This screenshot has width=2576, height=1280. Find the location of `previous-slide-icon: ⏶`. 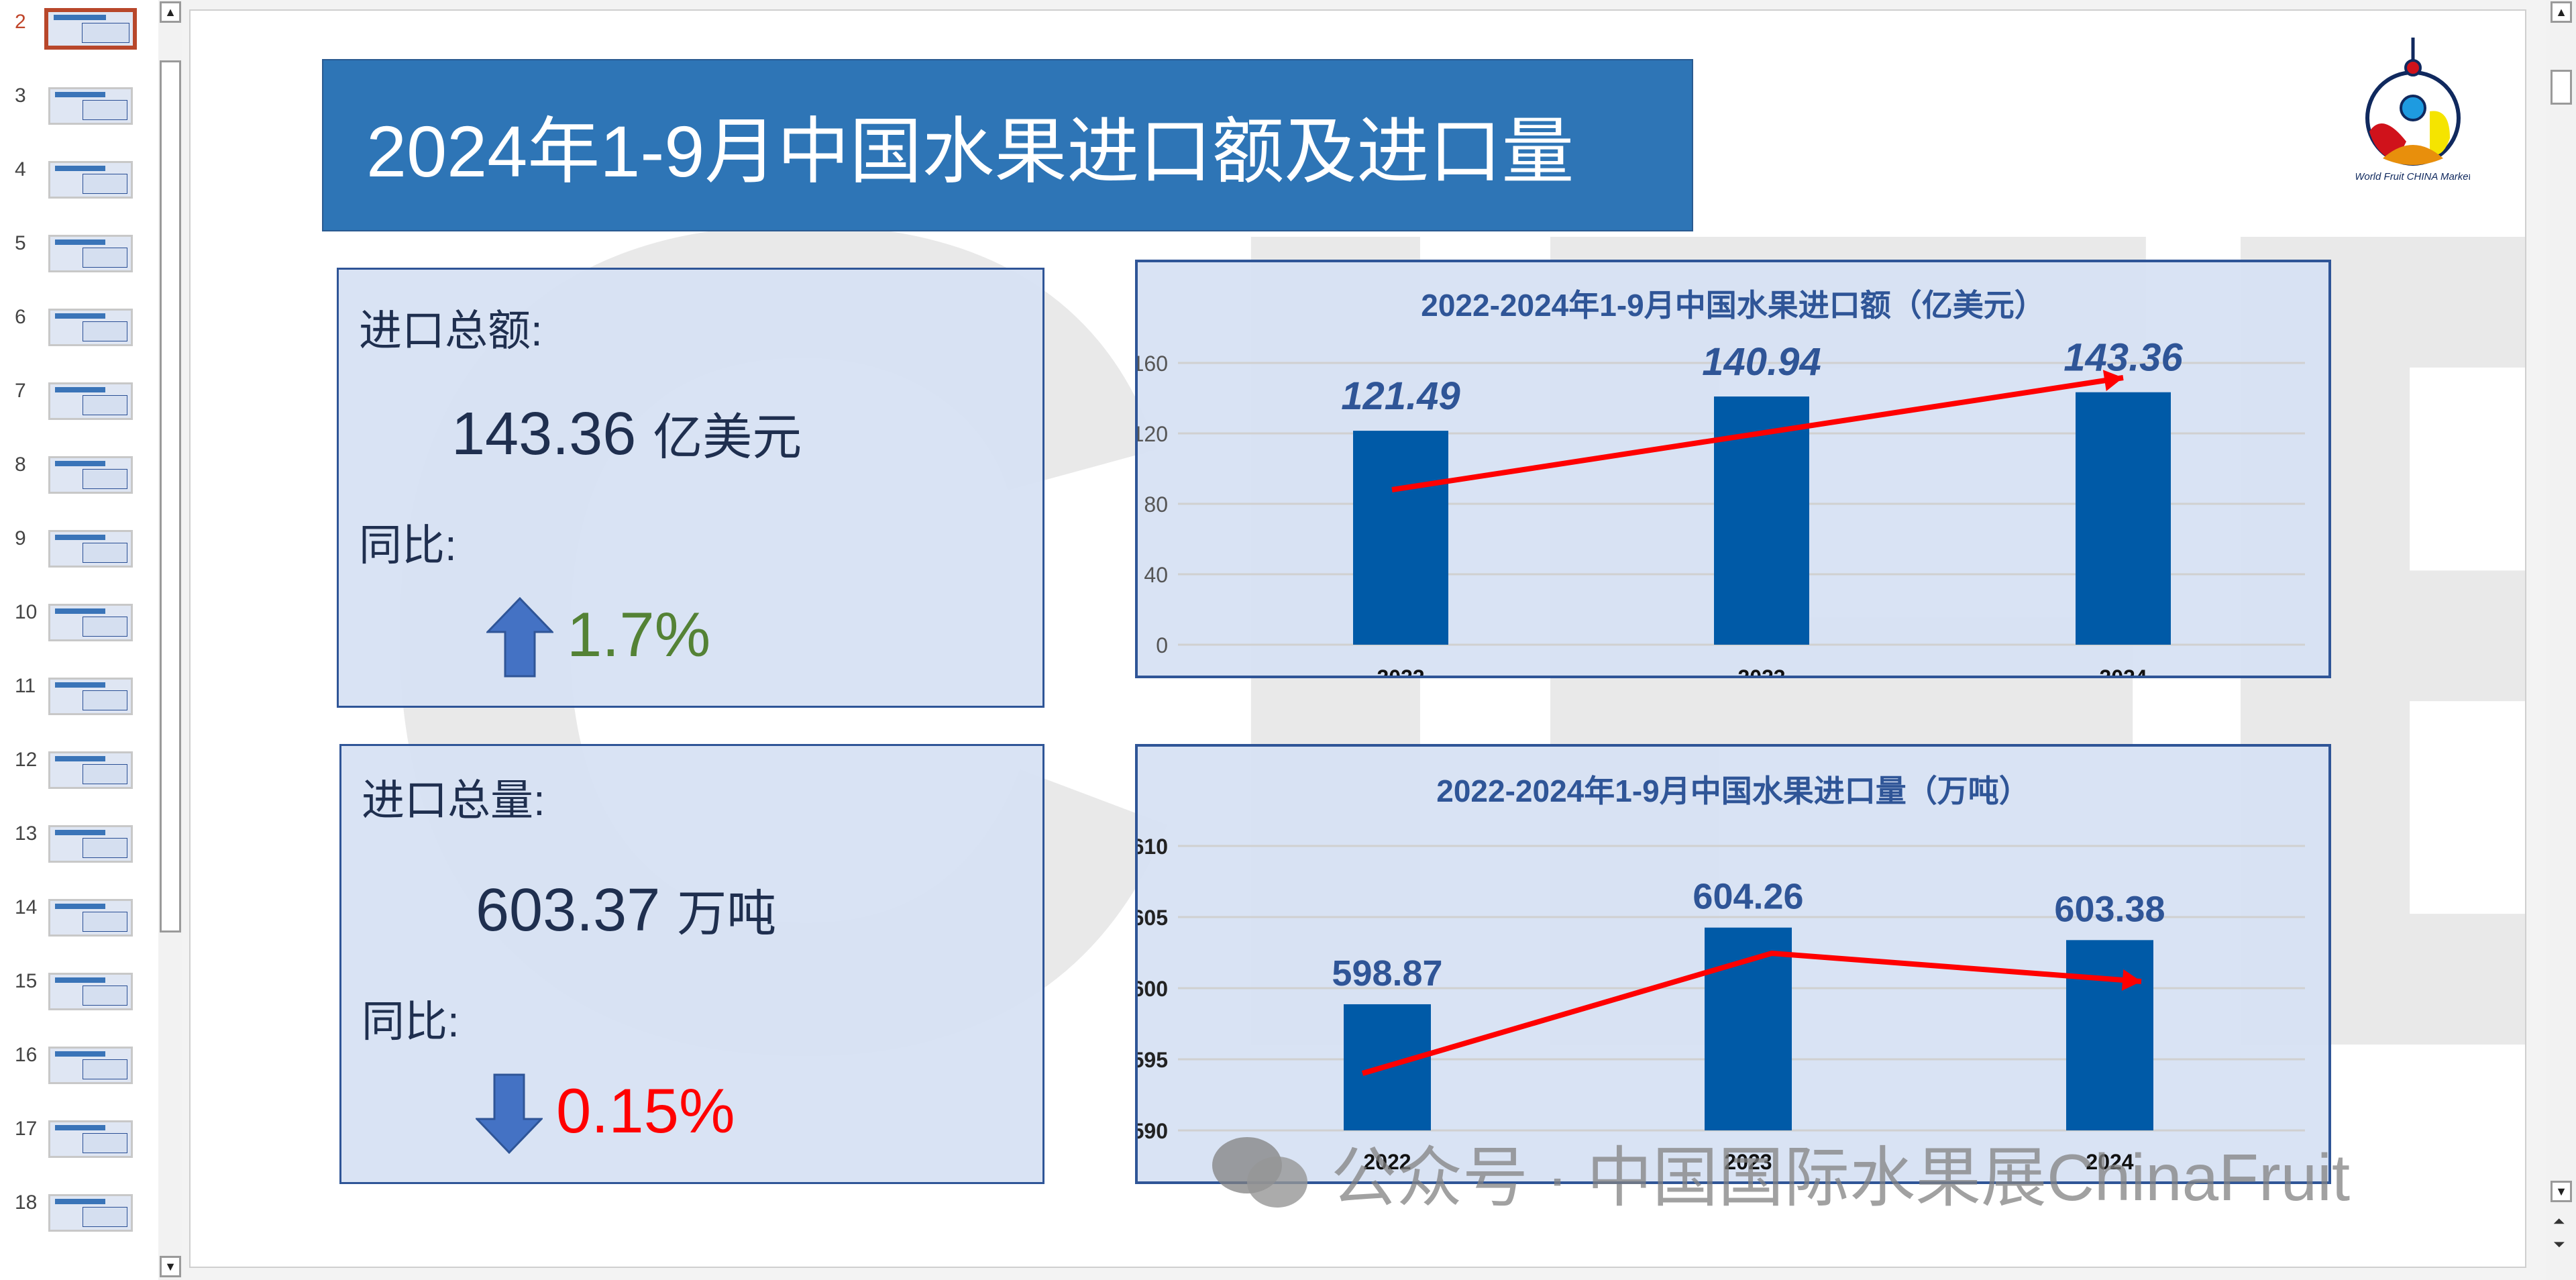

previous-slide-icon: ⏶ is located at coordinates (2559, 1222).